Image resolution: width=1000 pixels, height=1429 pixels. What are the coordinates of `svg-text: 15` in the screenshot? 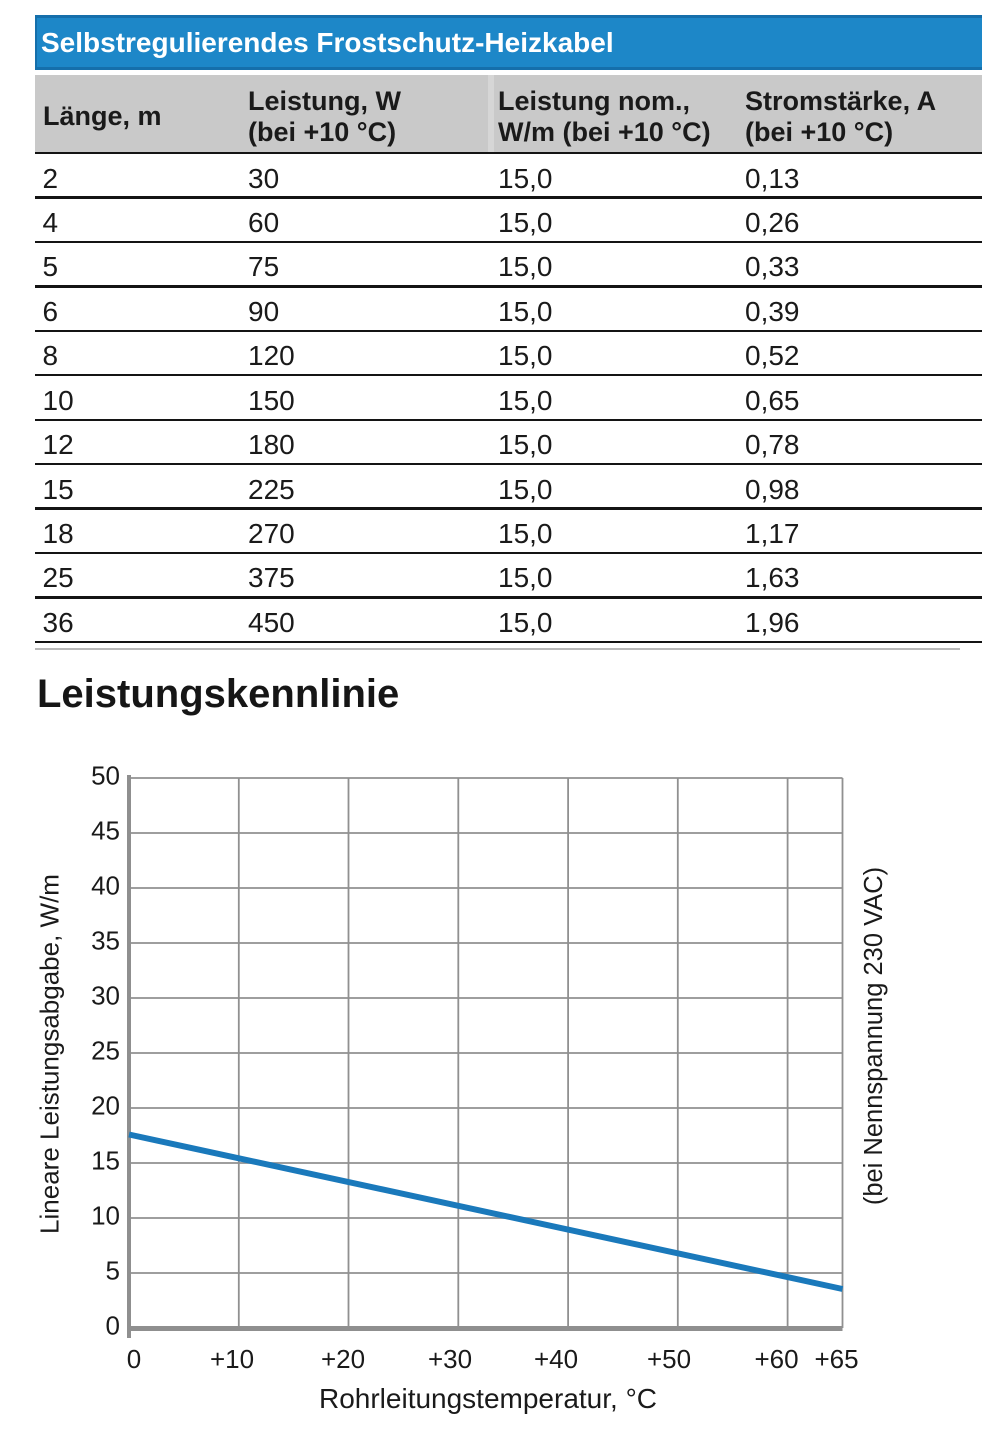 It's located at (105, 1161).